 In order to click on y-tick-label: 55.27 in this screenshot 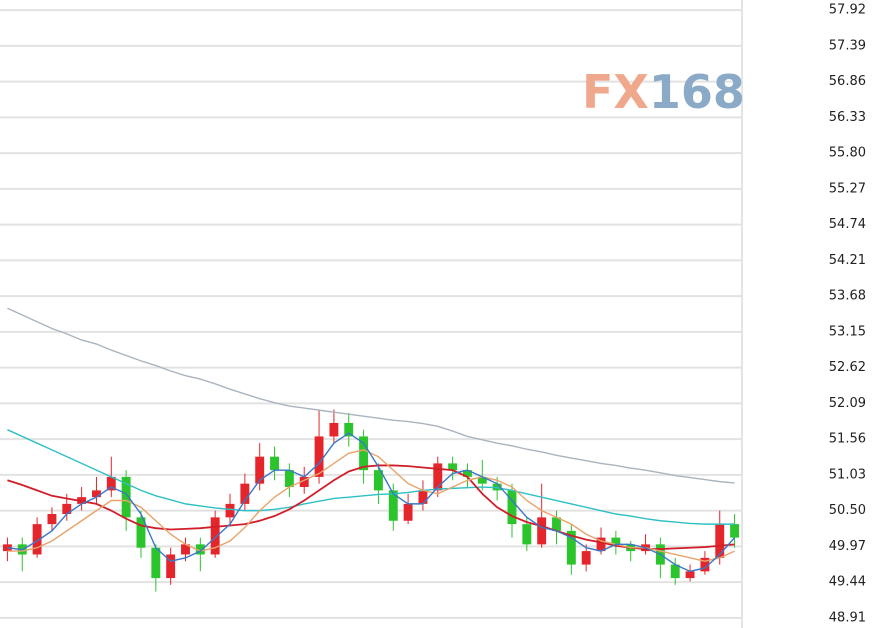, I will do `click(847, 188)`.